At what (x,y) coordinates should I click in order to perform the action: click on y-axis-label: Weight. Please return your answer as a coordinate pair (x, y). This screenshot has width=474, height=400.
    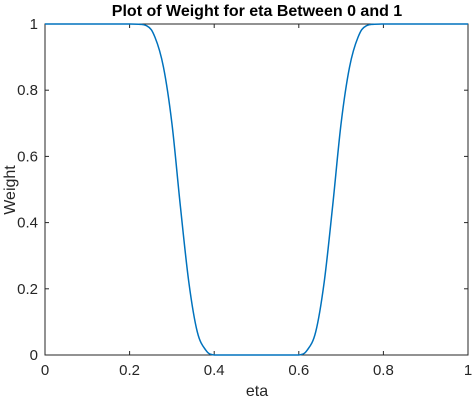
    Looking at the image, I should click on (10, 190).